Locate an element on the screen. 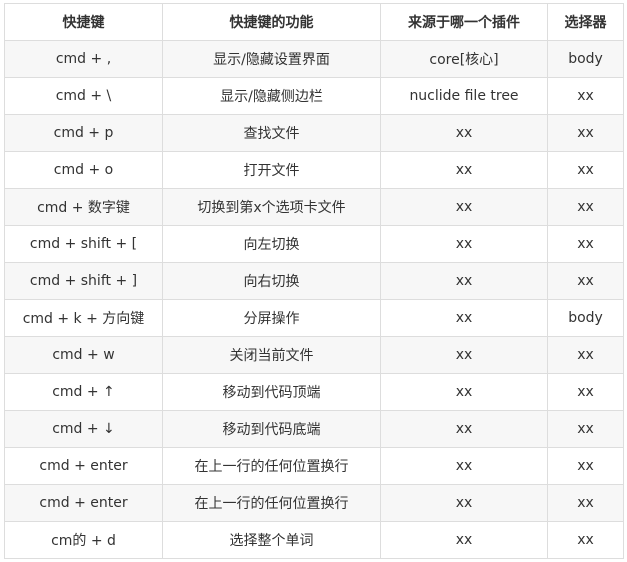 The image size is (627, 562). header-row: 快捷键 快捷键的功能 来源于哪一个插件 选择器 is located at coordinates (314, 22).